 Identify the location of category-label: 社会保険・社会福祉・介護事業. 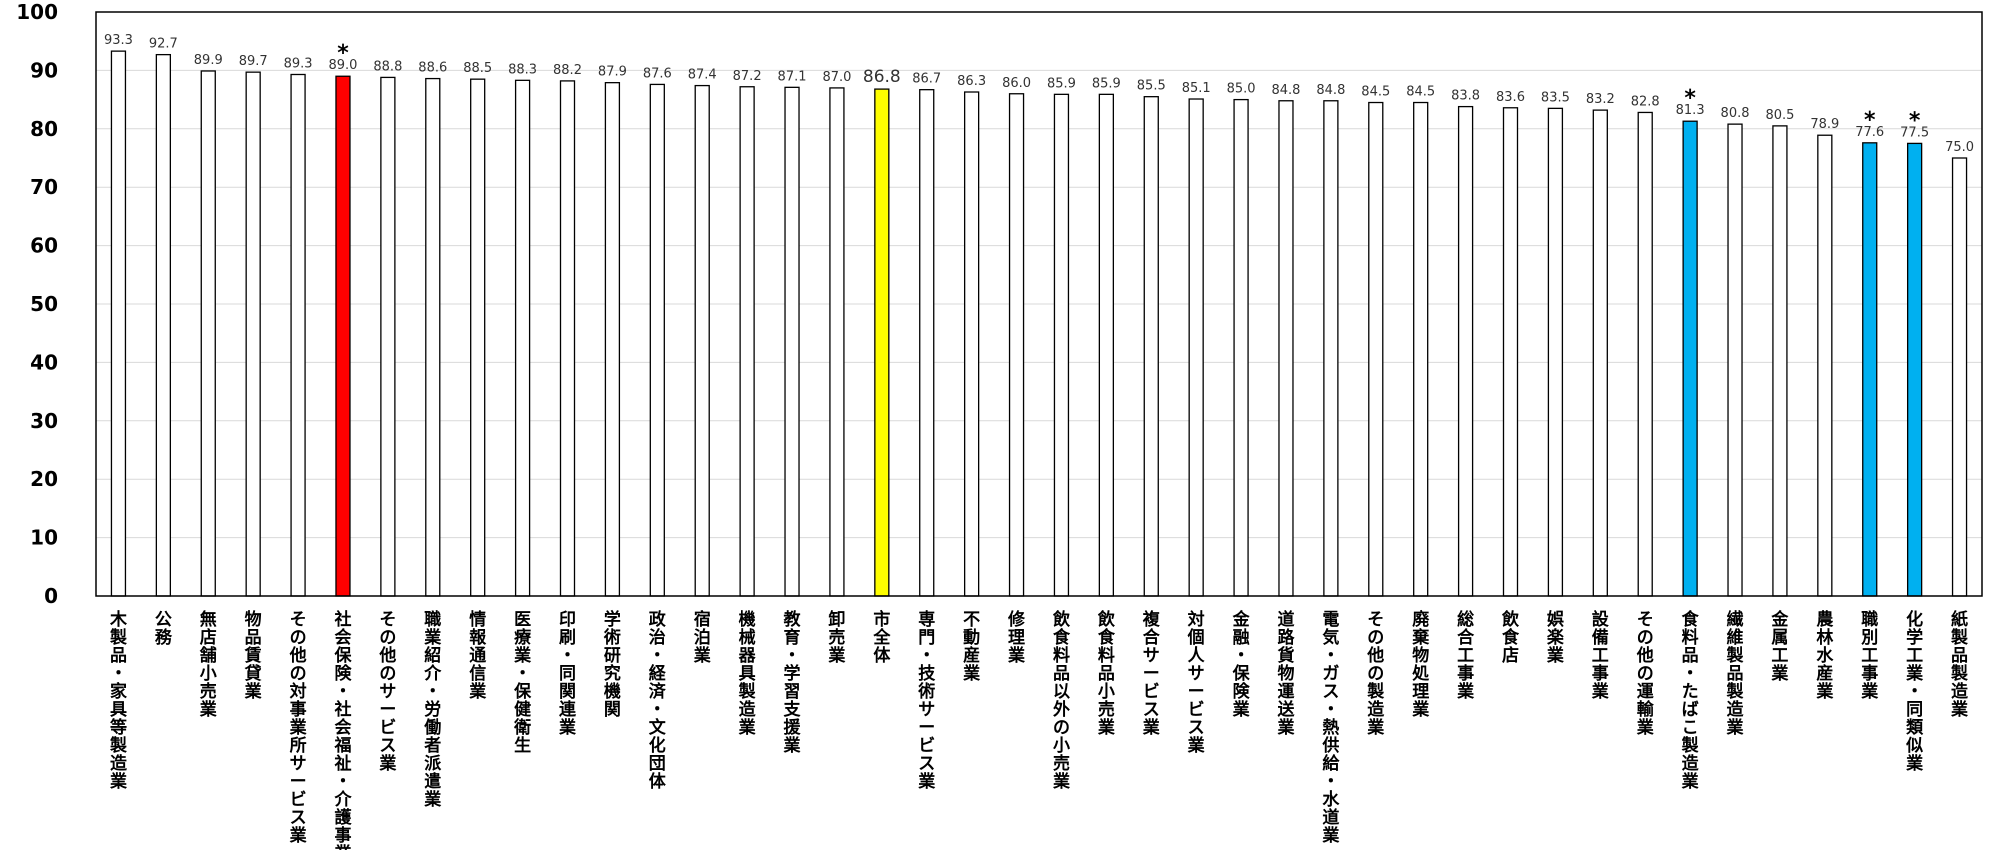
(342, 729).